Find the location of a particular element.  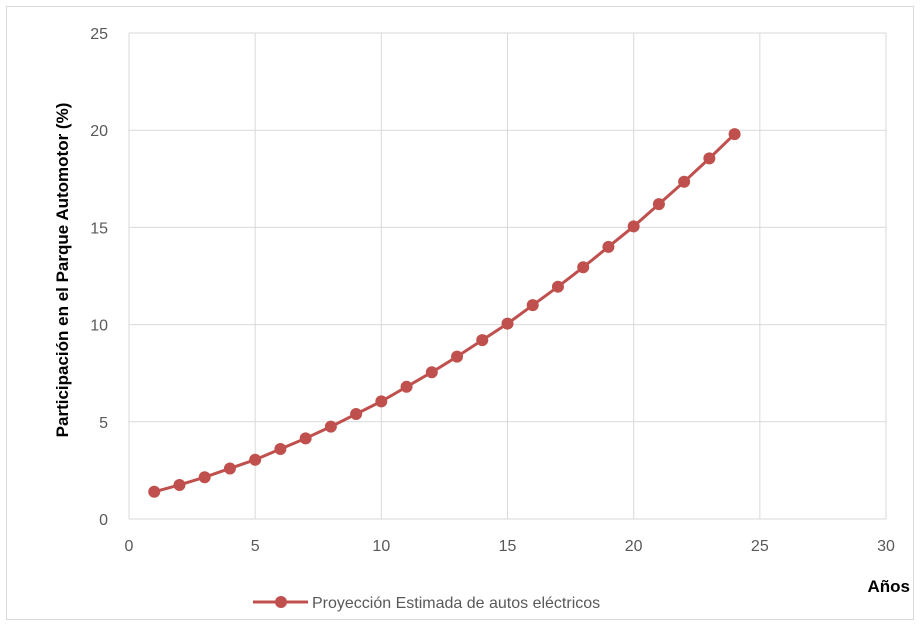

y-tick-label: 5 is located at coordinates (103, 423).